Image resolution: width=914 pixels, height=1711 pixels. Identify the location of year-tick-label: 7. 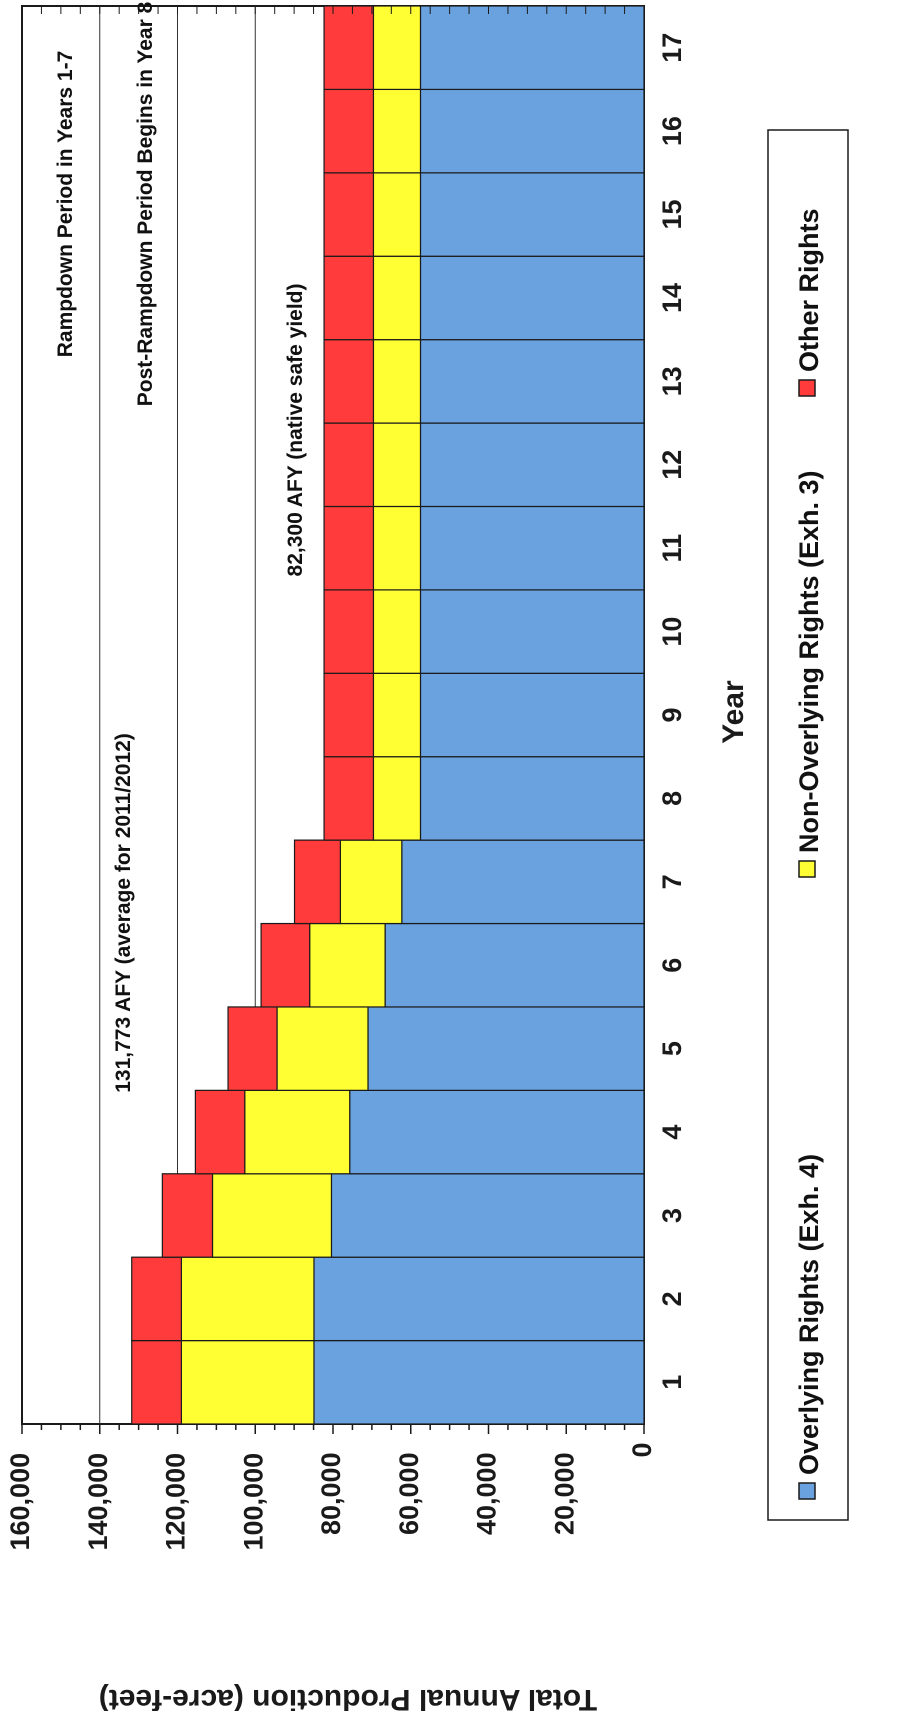
(672, 881).